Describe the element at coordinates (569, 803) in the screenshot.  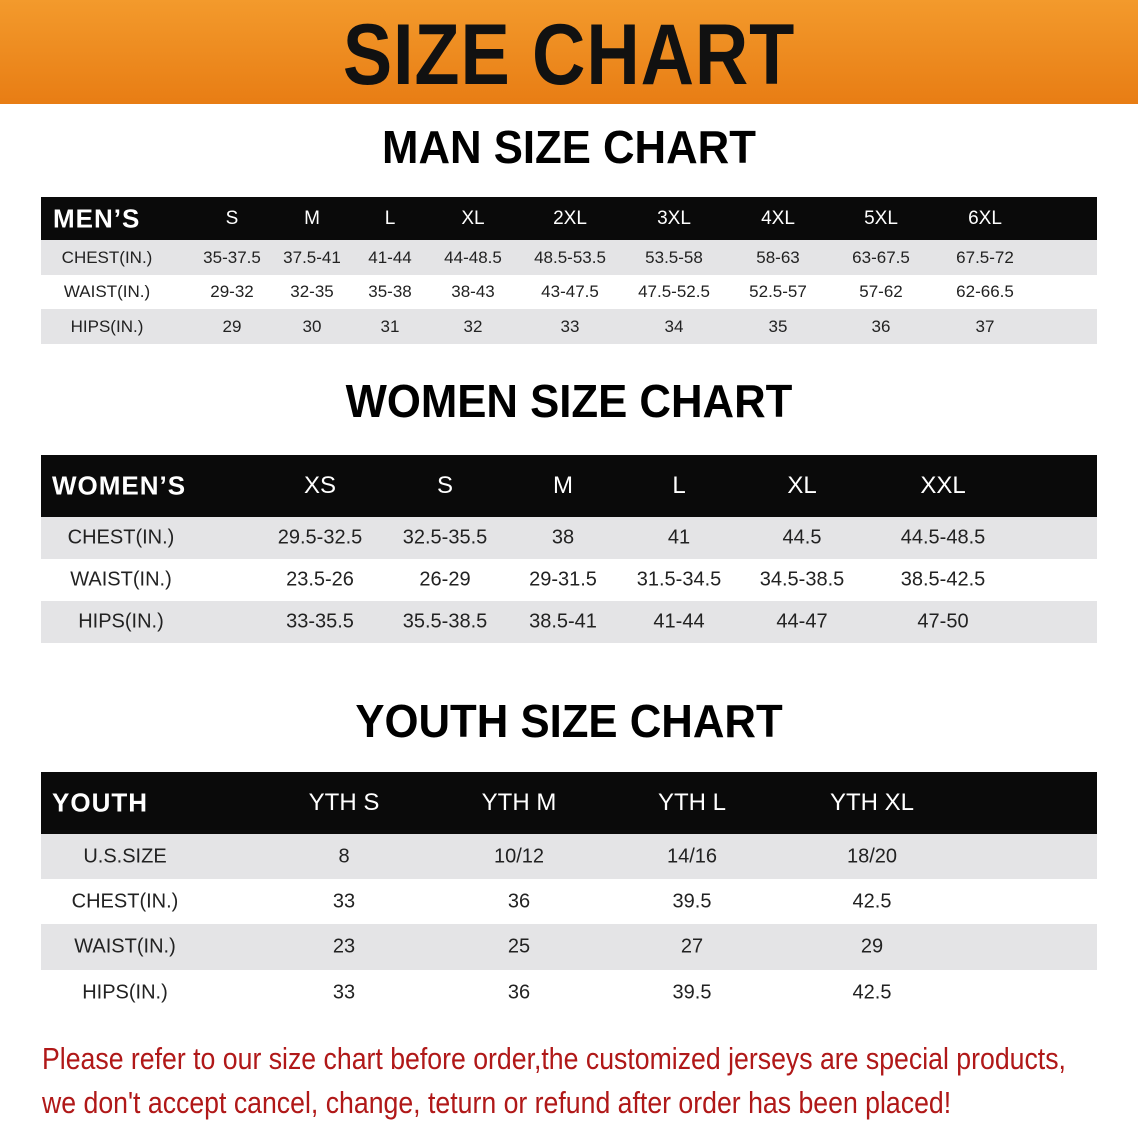
I see `youth-header-row: YOUTH YTH S YTH M YTH L YTH XL` at that location.